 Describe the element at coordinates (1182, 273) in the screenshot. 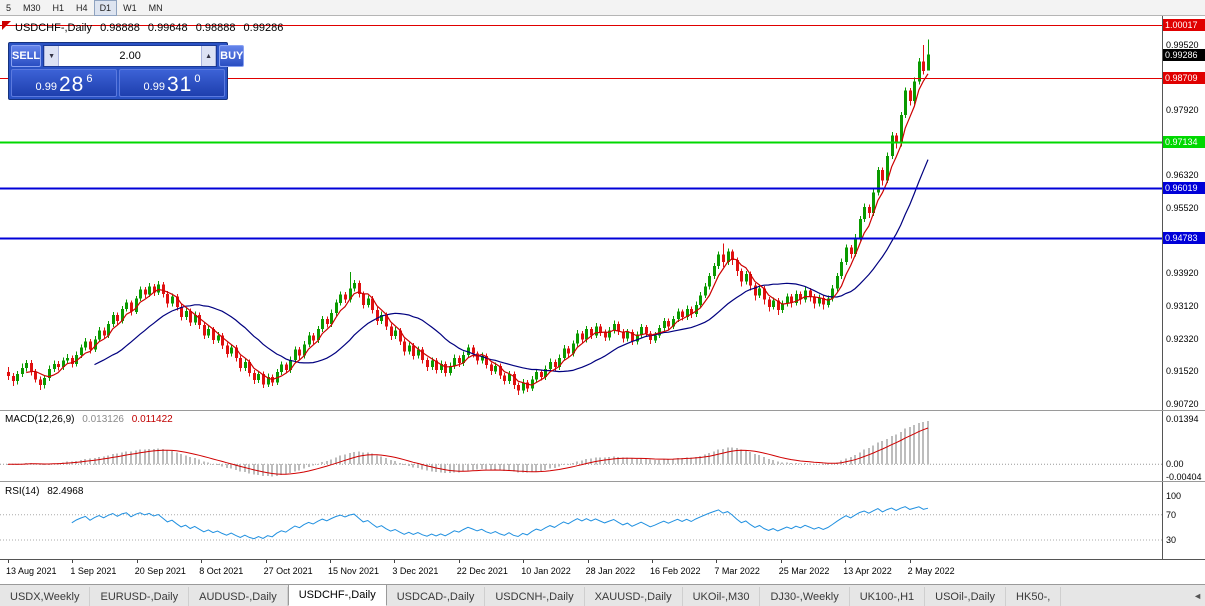

I see `price-tick-0.93920: 0.93920` at that location.